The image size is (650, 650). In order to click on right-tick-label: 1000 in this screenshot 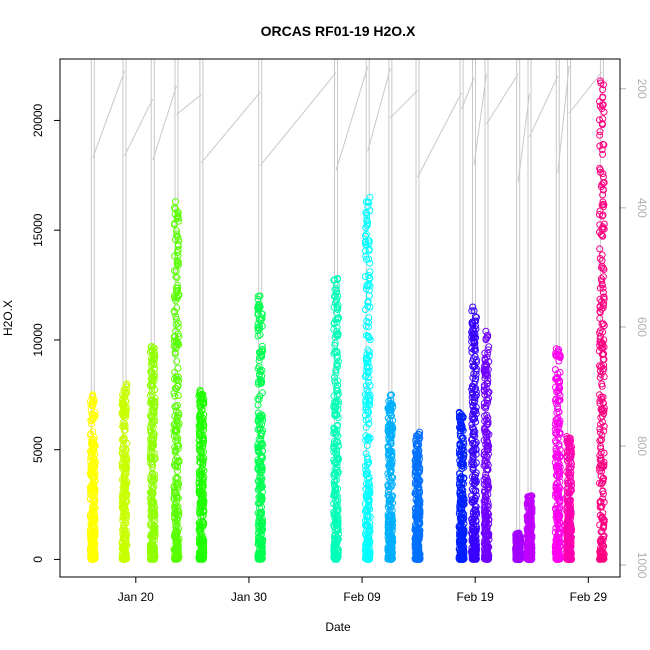, I will do `click(642, 565)`.